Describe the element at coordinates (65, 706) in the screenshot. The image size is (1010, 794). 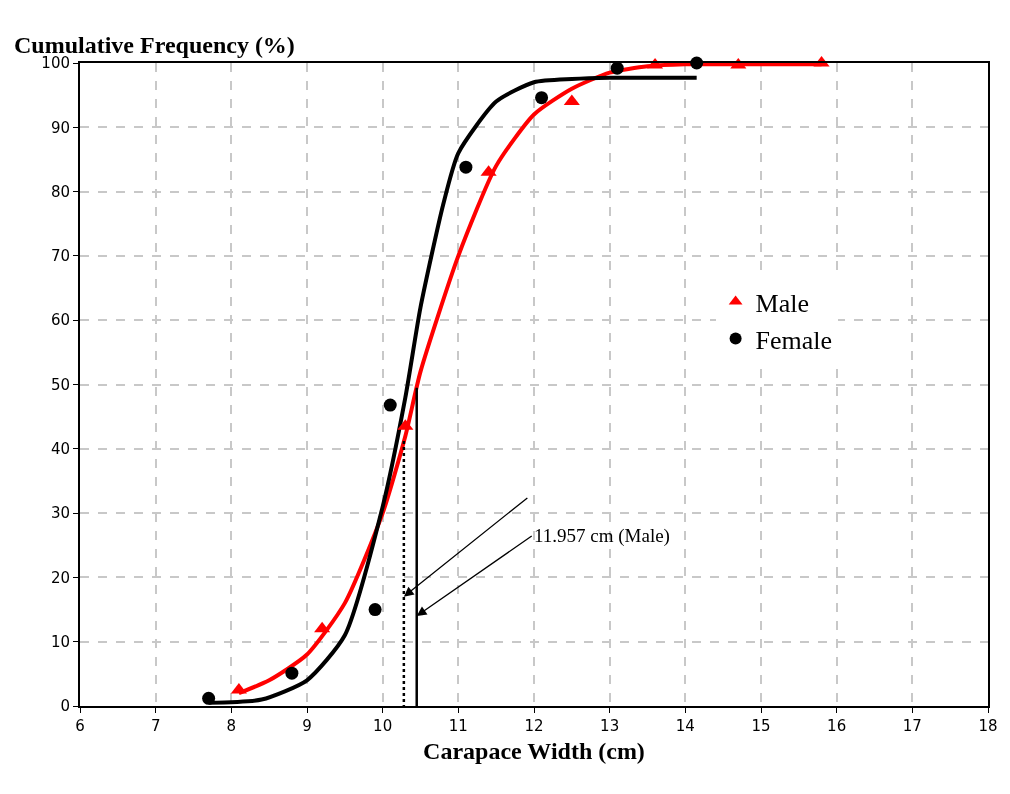
I see `y-tick-label: 0` at that location.